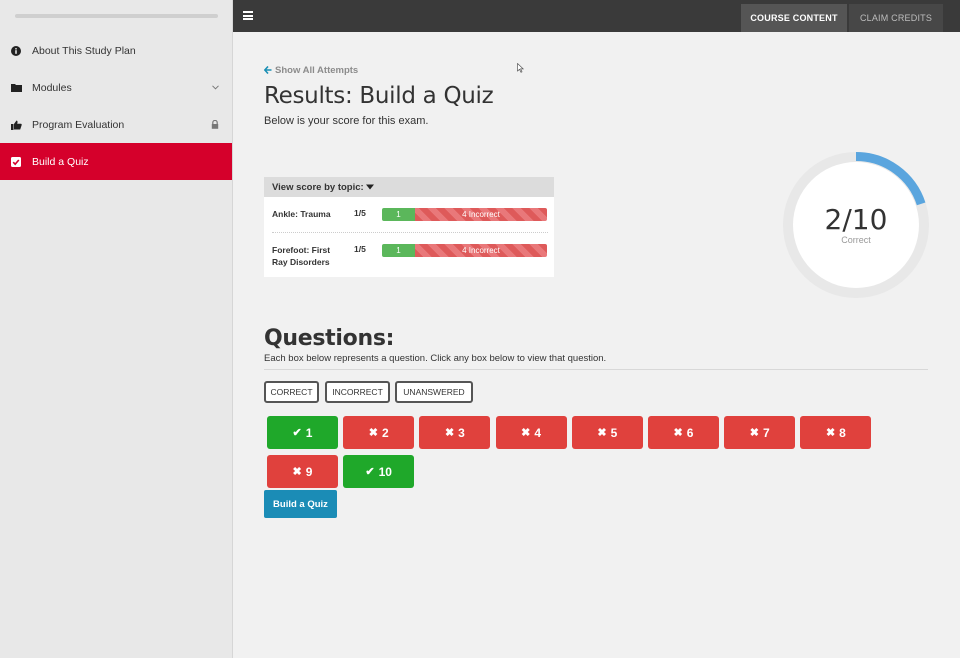 The image size is (960, 658). I want to click on question-7-button: ✖ 7, so click(760, 432).